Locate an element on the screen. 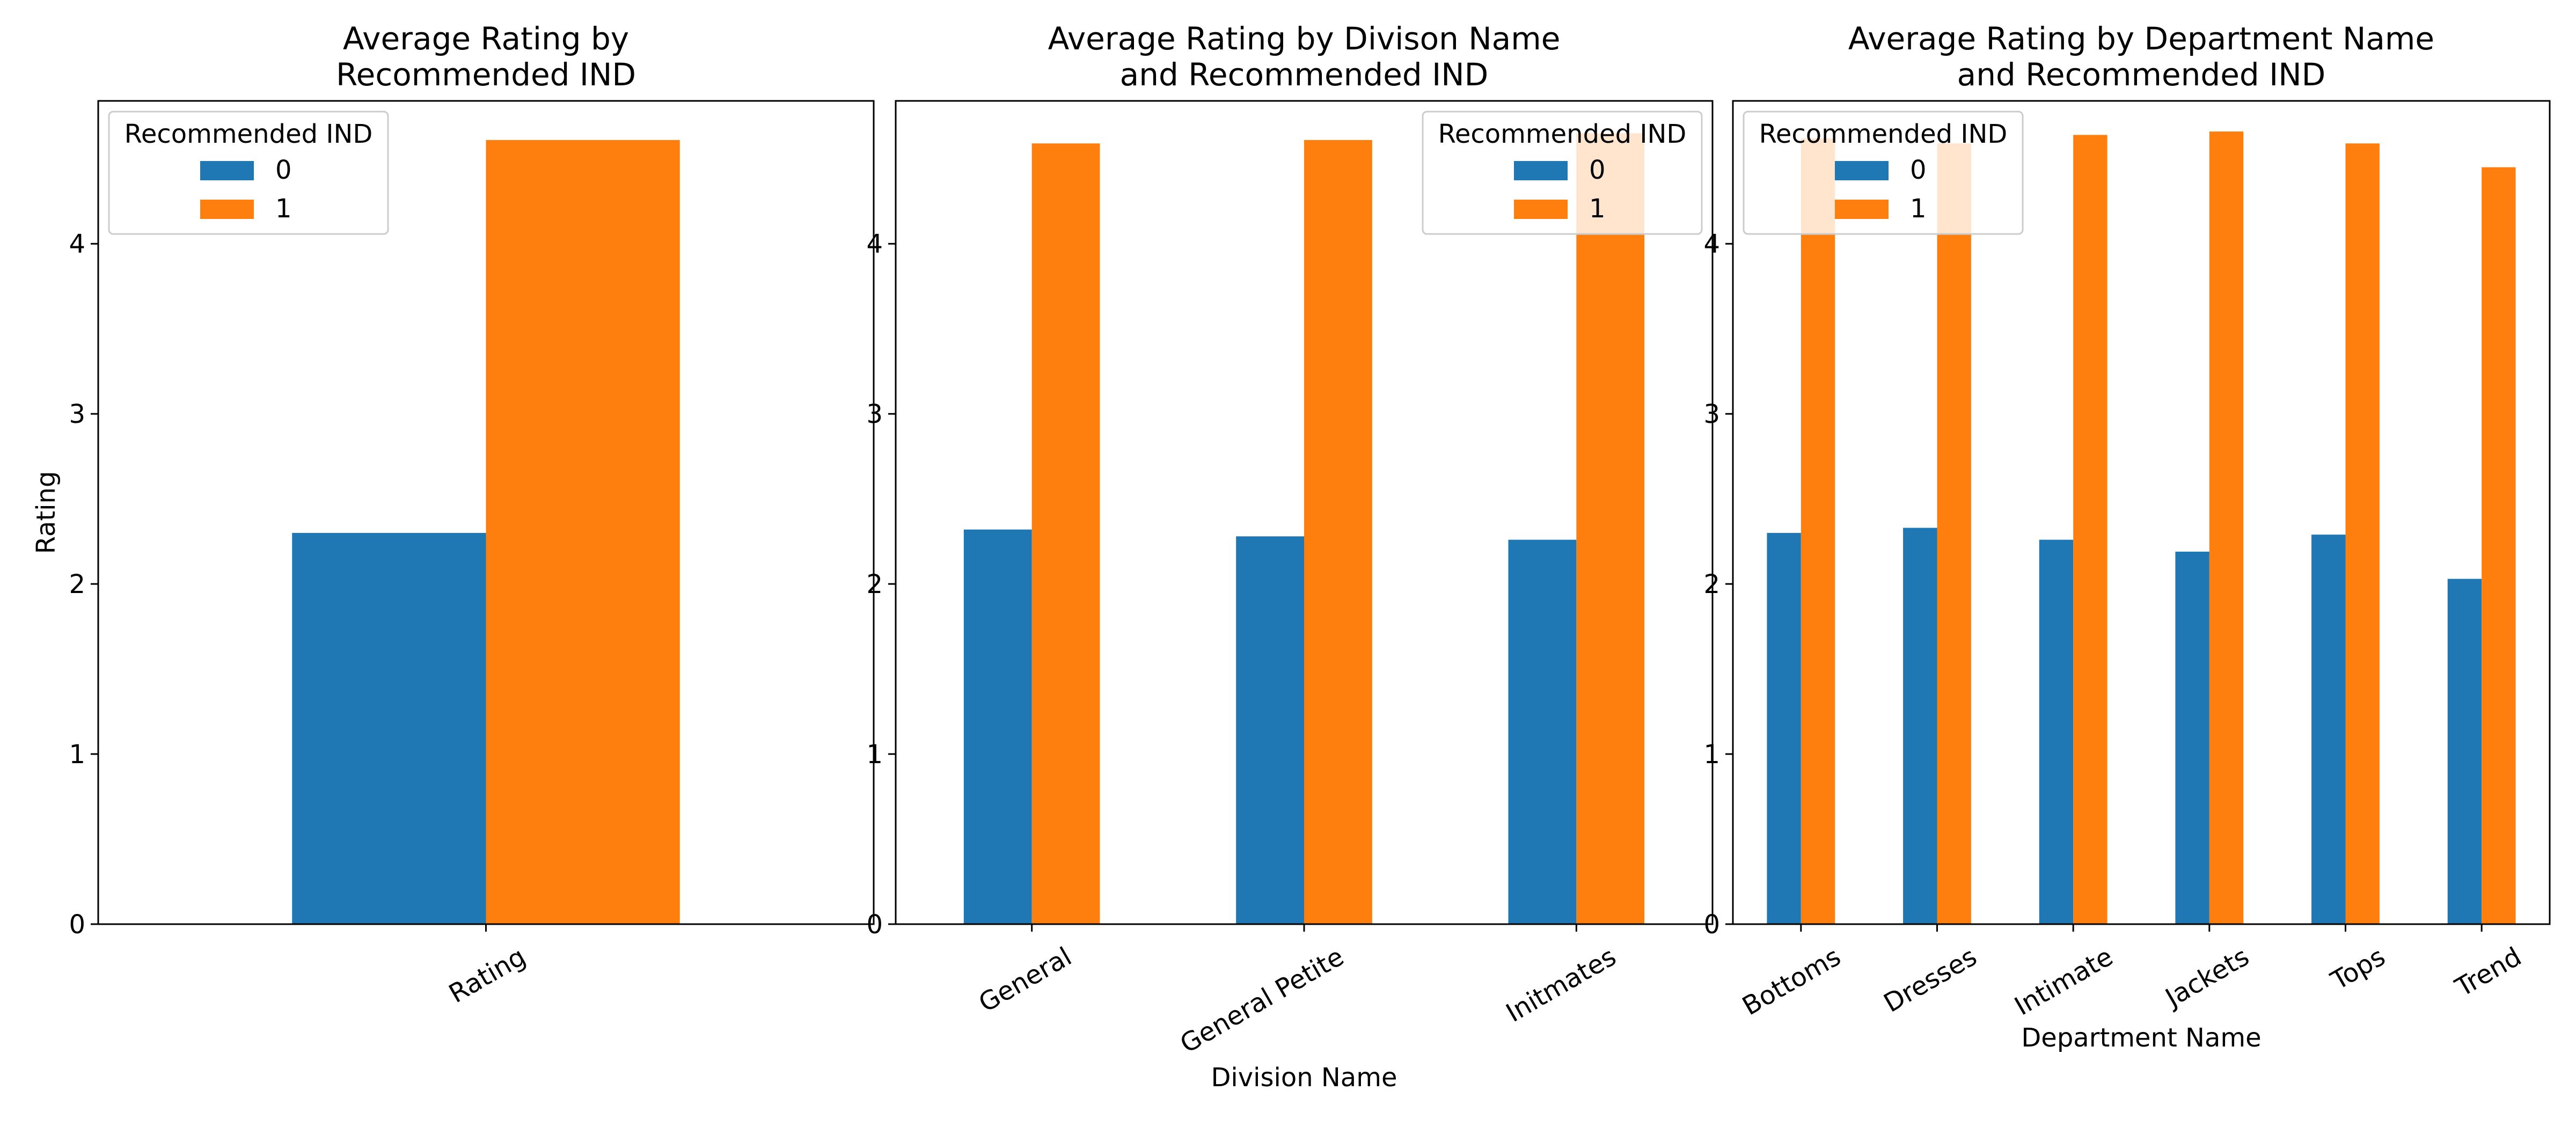 The image size is (2576, 1127). y-axis-label: Rating is located at coordinates (46, 512).